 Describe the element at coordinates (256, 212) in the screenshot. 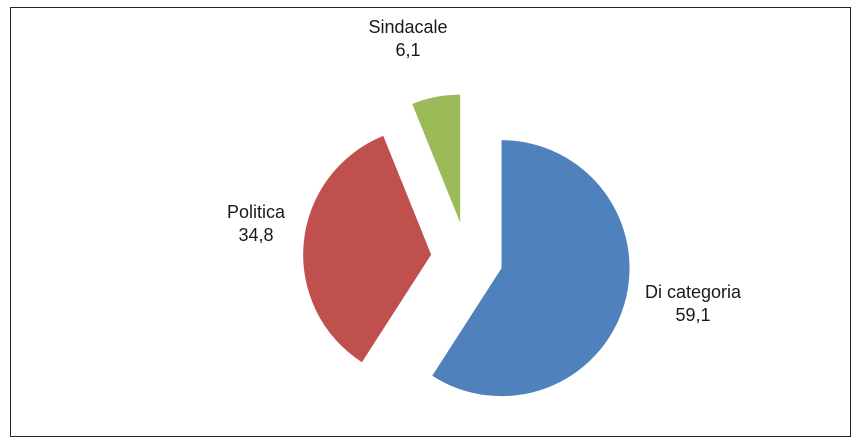

I see `slice-category-label: Politica` at that location.